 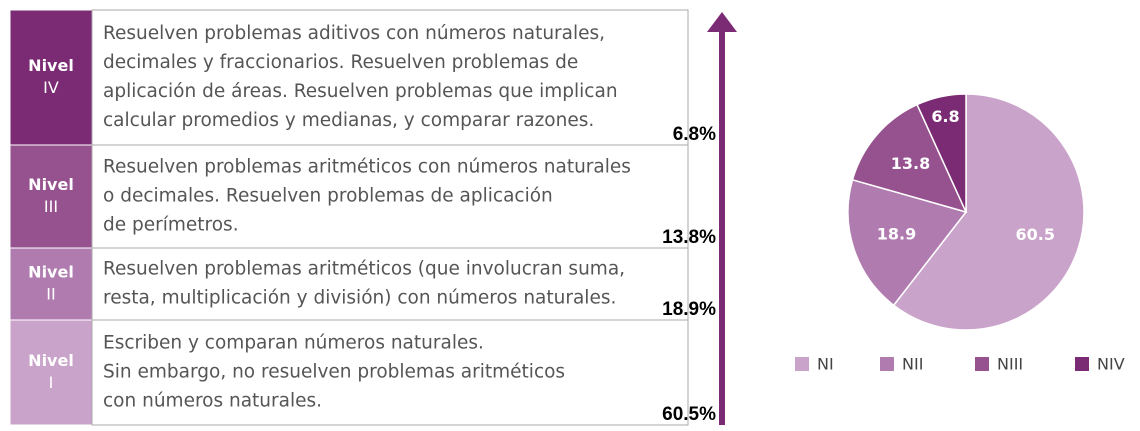 What do you see at coordinates (293, 343) in the screenshot?
I see `description-line: Escriben y comparan números naturales.` at bounding box center [293, 343].